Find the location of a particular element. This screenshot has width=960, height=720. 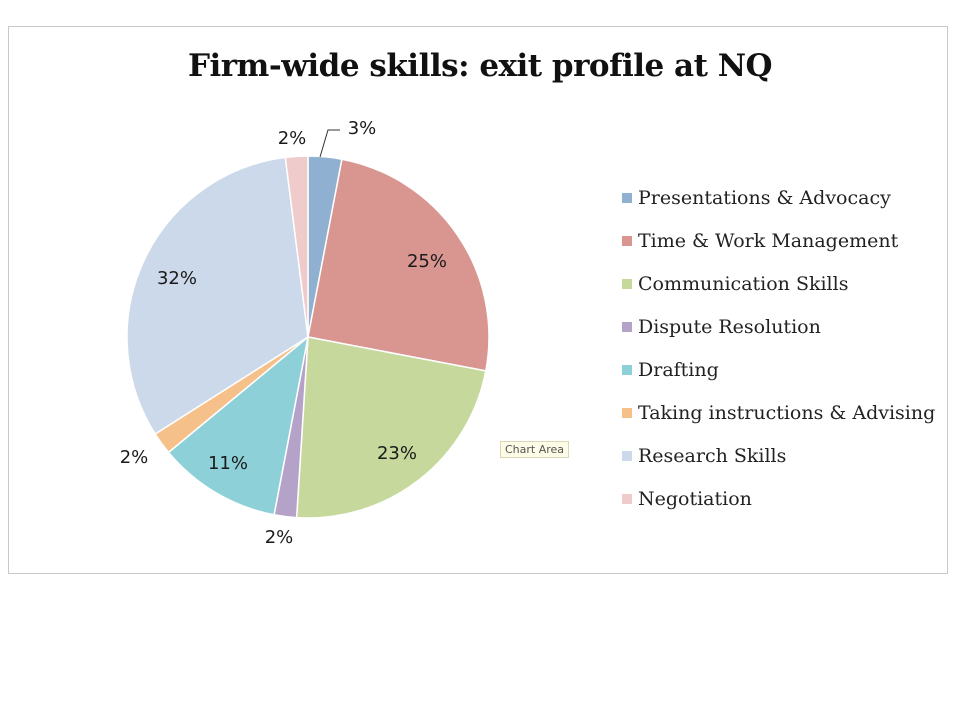

legend-item: Drafting is located at coordinates (778, 369).